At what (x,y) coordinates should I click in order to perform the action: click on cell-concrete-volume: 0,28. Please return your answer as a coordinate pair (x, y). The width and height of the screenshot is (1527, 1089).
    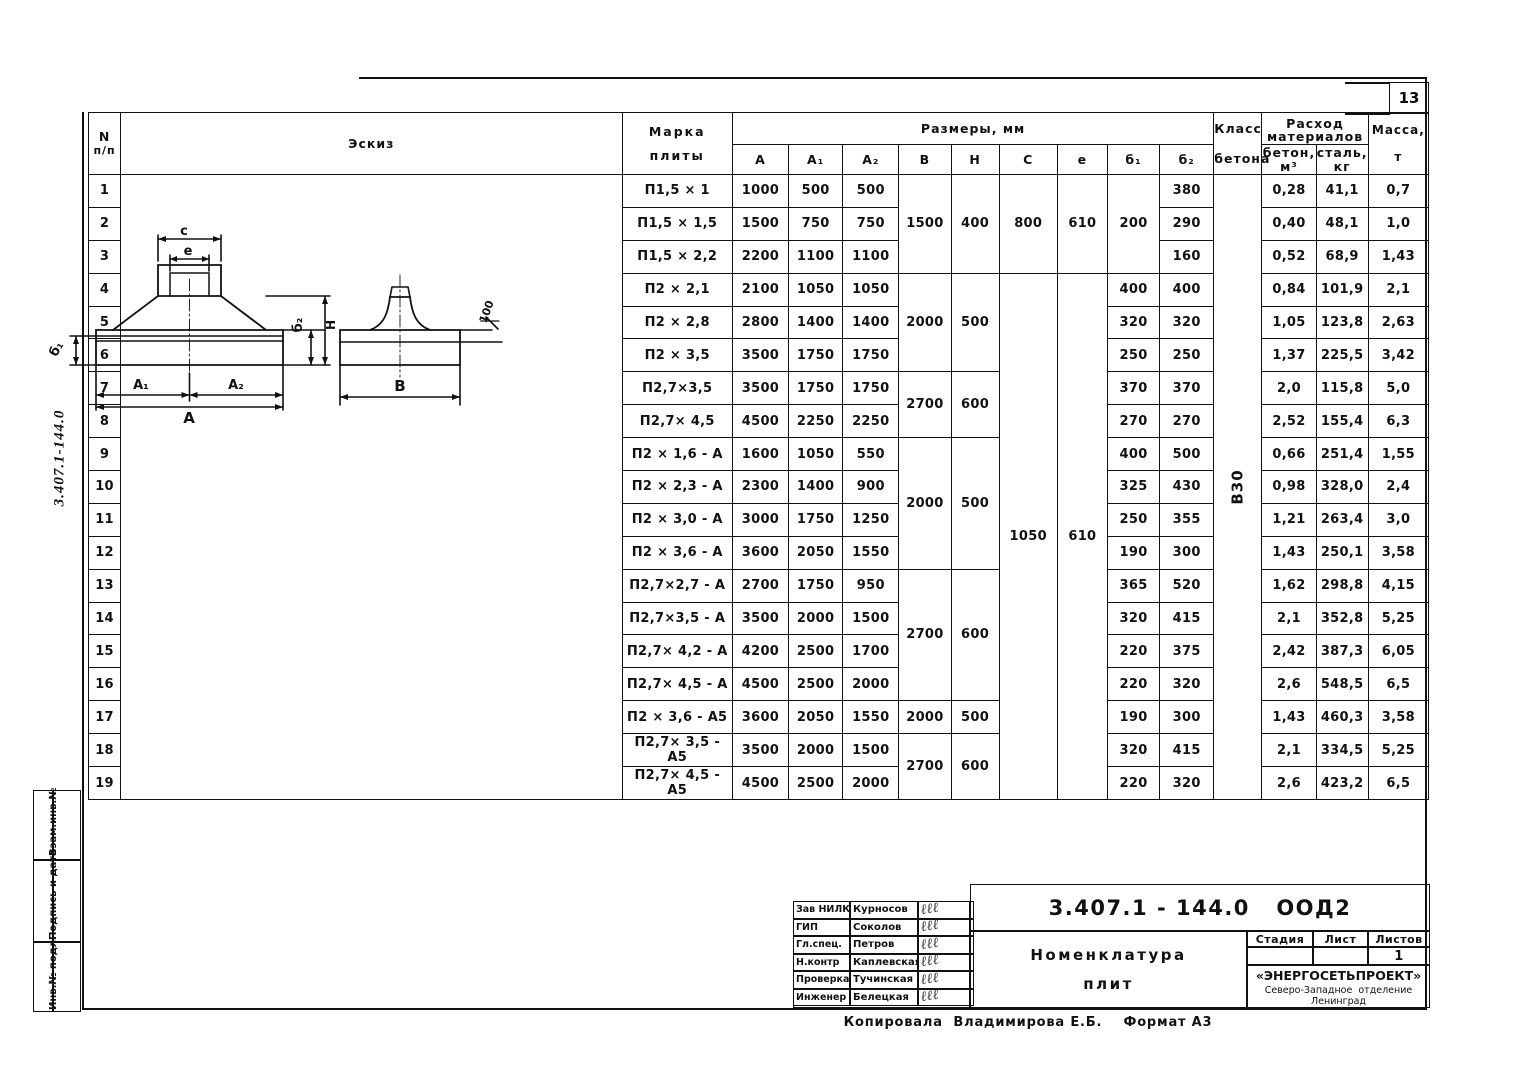
    Looking at the image, I should click on (1289, 191).